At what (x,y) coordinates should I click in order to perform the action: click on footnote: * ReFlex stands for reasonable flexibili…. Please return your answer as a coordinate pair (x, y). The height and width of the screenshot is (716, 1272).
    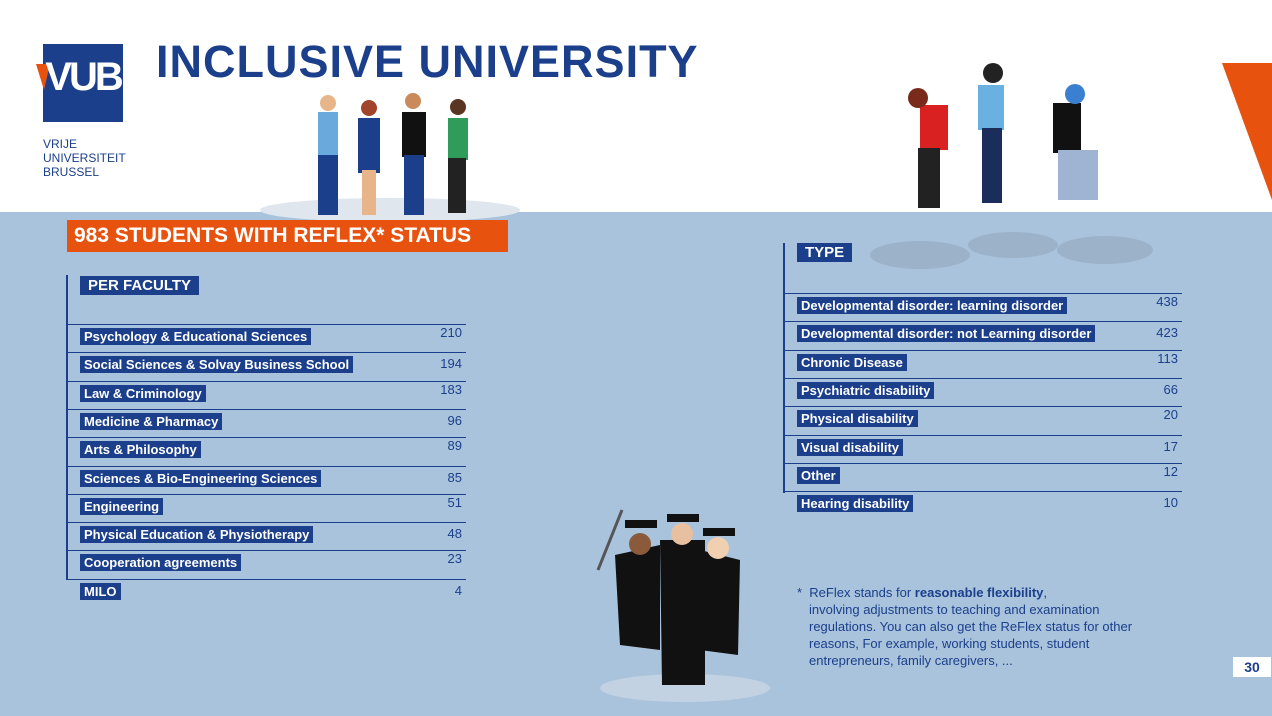
    Looking at the image, I should click on (964, 626).